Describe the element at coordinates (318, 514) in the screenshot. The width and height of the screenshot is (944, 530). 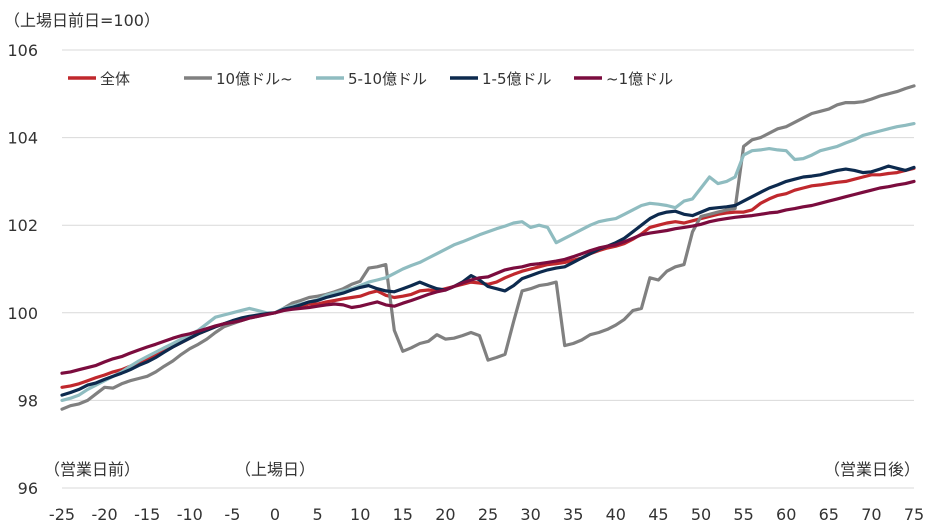
I see `x-tick-label: 5` at that location.